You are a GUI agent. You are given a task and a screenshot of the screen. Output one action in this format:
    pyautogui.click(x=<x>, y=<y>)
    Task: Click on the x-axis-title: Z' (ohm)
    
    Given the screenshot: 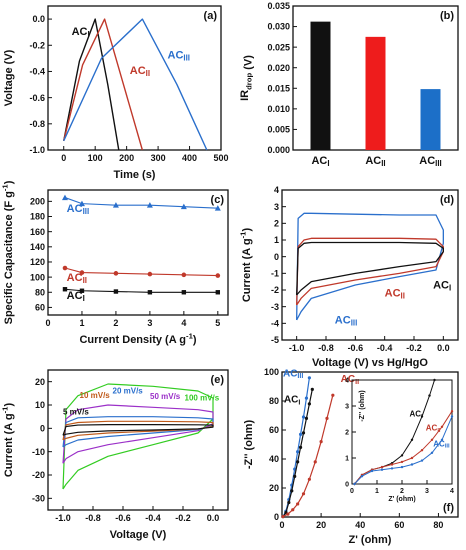 What is the action you would take?
    pyautogui.click(x=370, y=540)
    